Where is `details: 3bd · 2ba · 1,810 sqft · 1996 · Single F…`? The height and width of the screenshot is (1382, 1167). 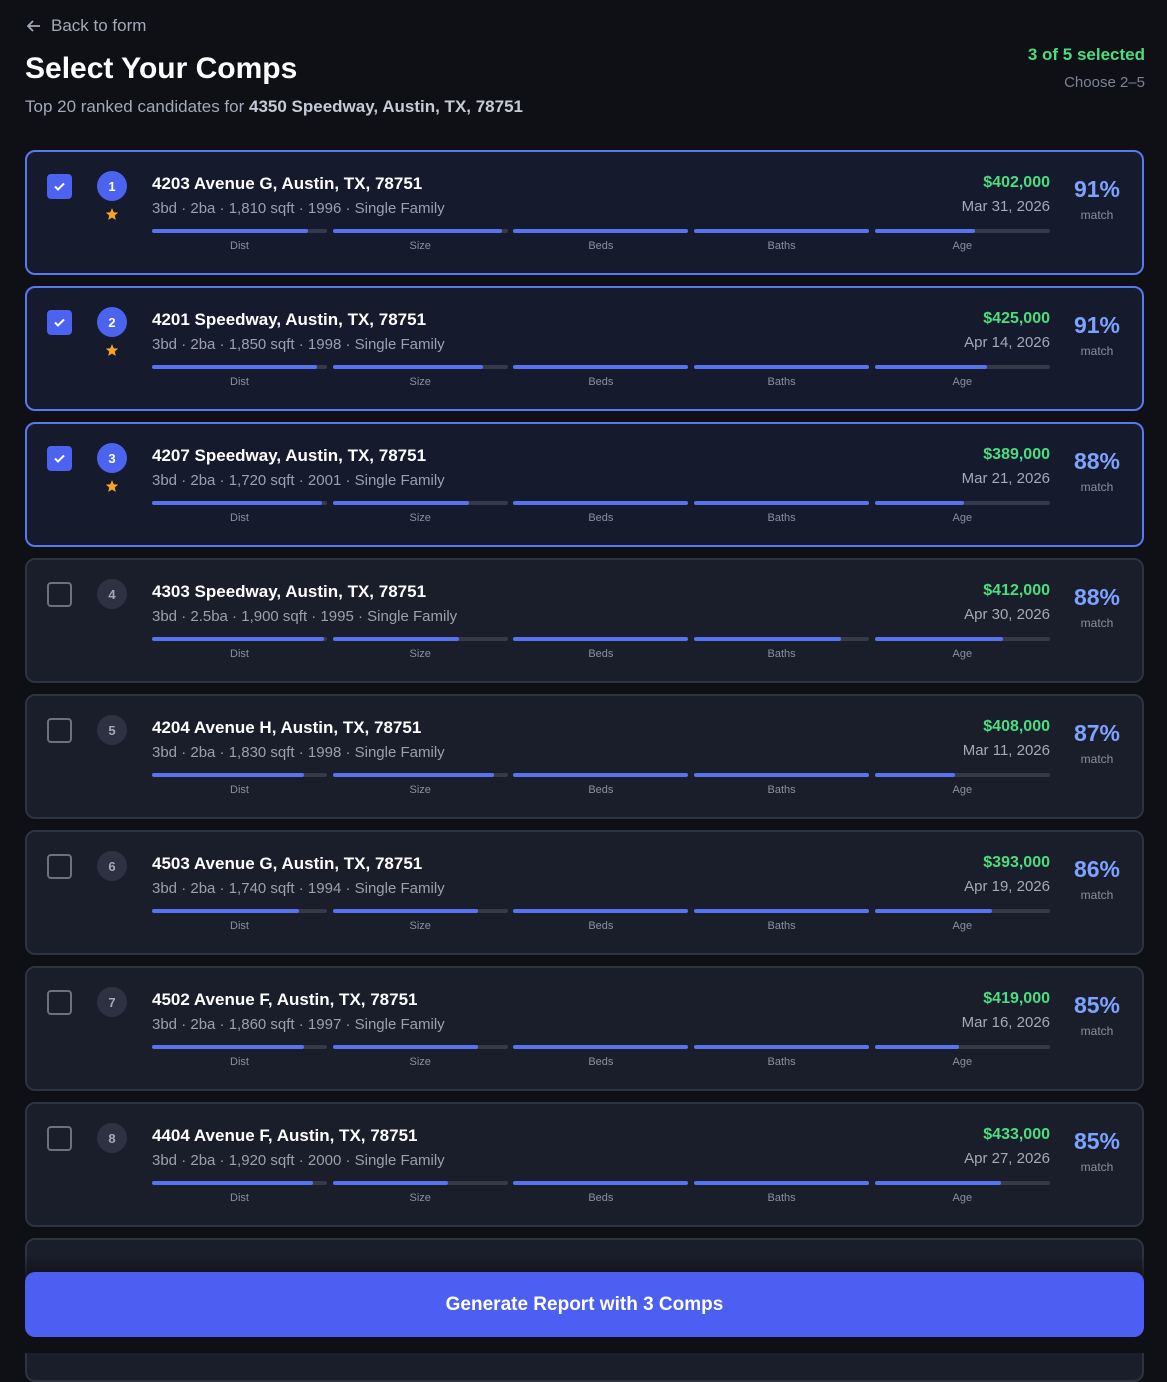 details: 3bd · 2ba · 1,810 sqft · 1996 · Single F… is located at coordinates (298, 208).